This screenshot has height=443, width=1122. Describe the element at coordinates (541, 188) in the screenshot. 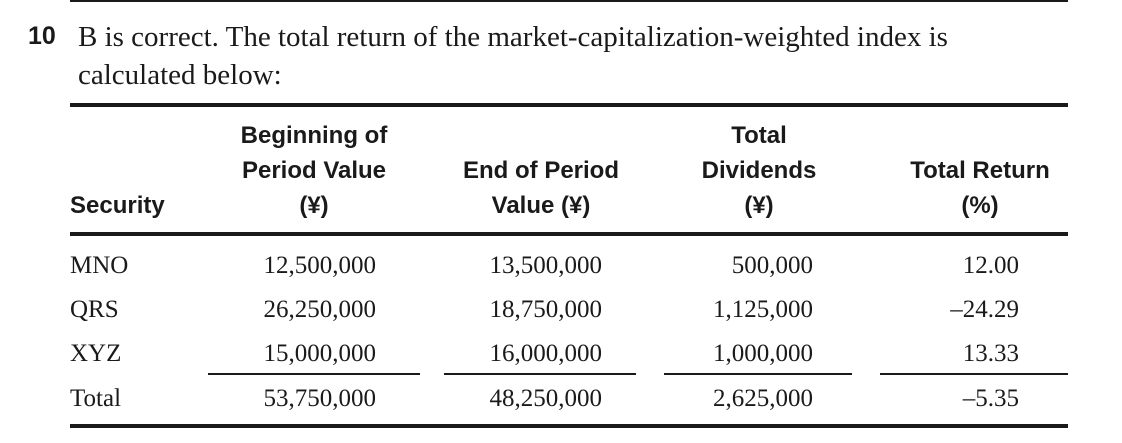

I see `header-end-value: End of Period Value (¥)` at that location.